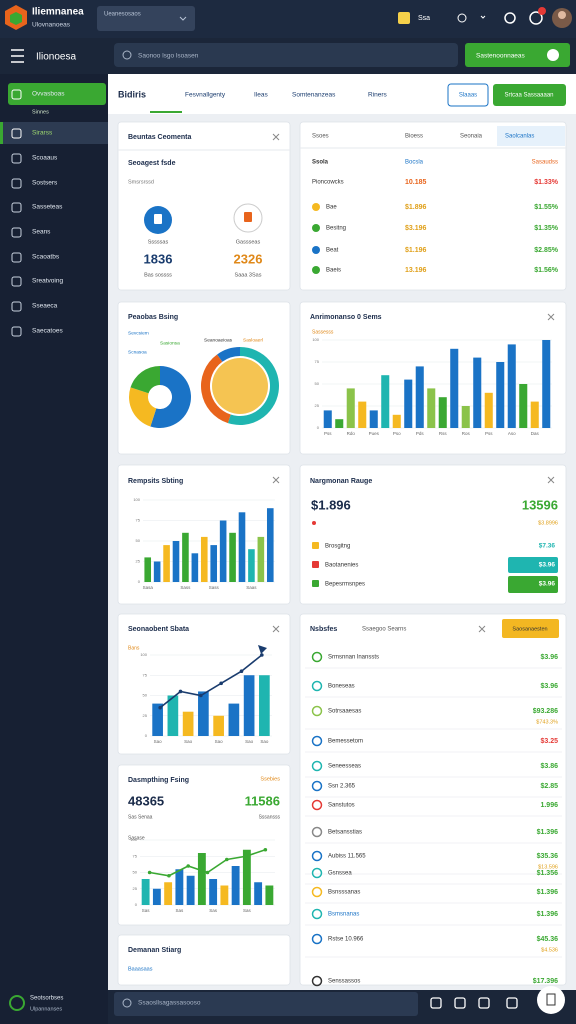 This screenshot has height=1024, width=576. Describe the element at coordinates (42, 133) in the screenshot. I see `nav-item: Sirarss` at that location.